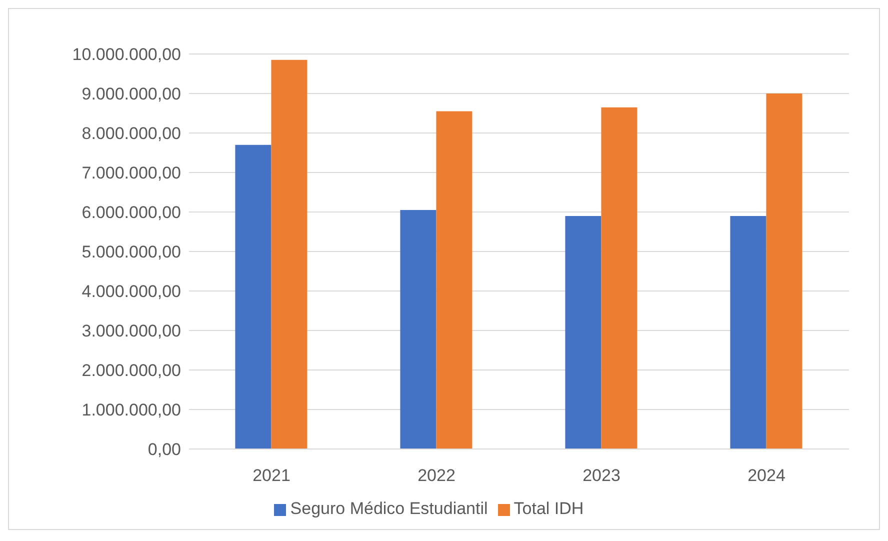 Image resolution: width=888 pixels, height=541 pixels. I want to click on y-tick-label: 6.000.000,00, so click(131, 212).